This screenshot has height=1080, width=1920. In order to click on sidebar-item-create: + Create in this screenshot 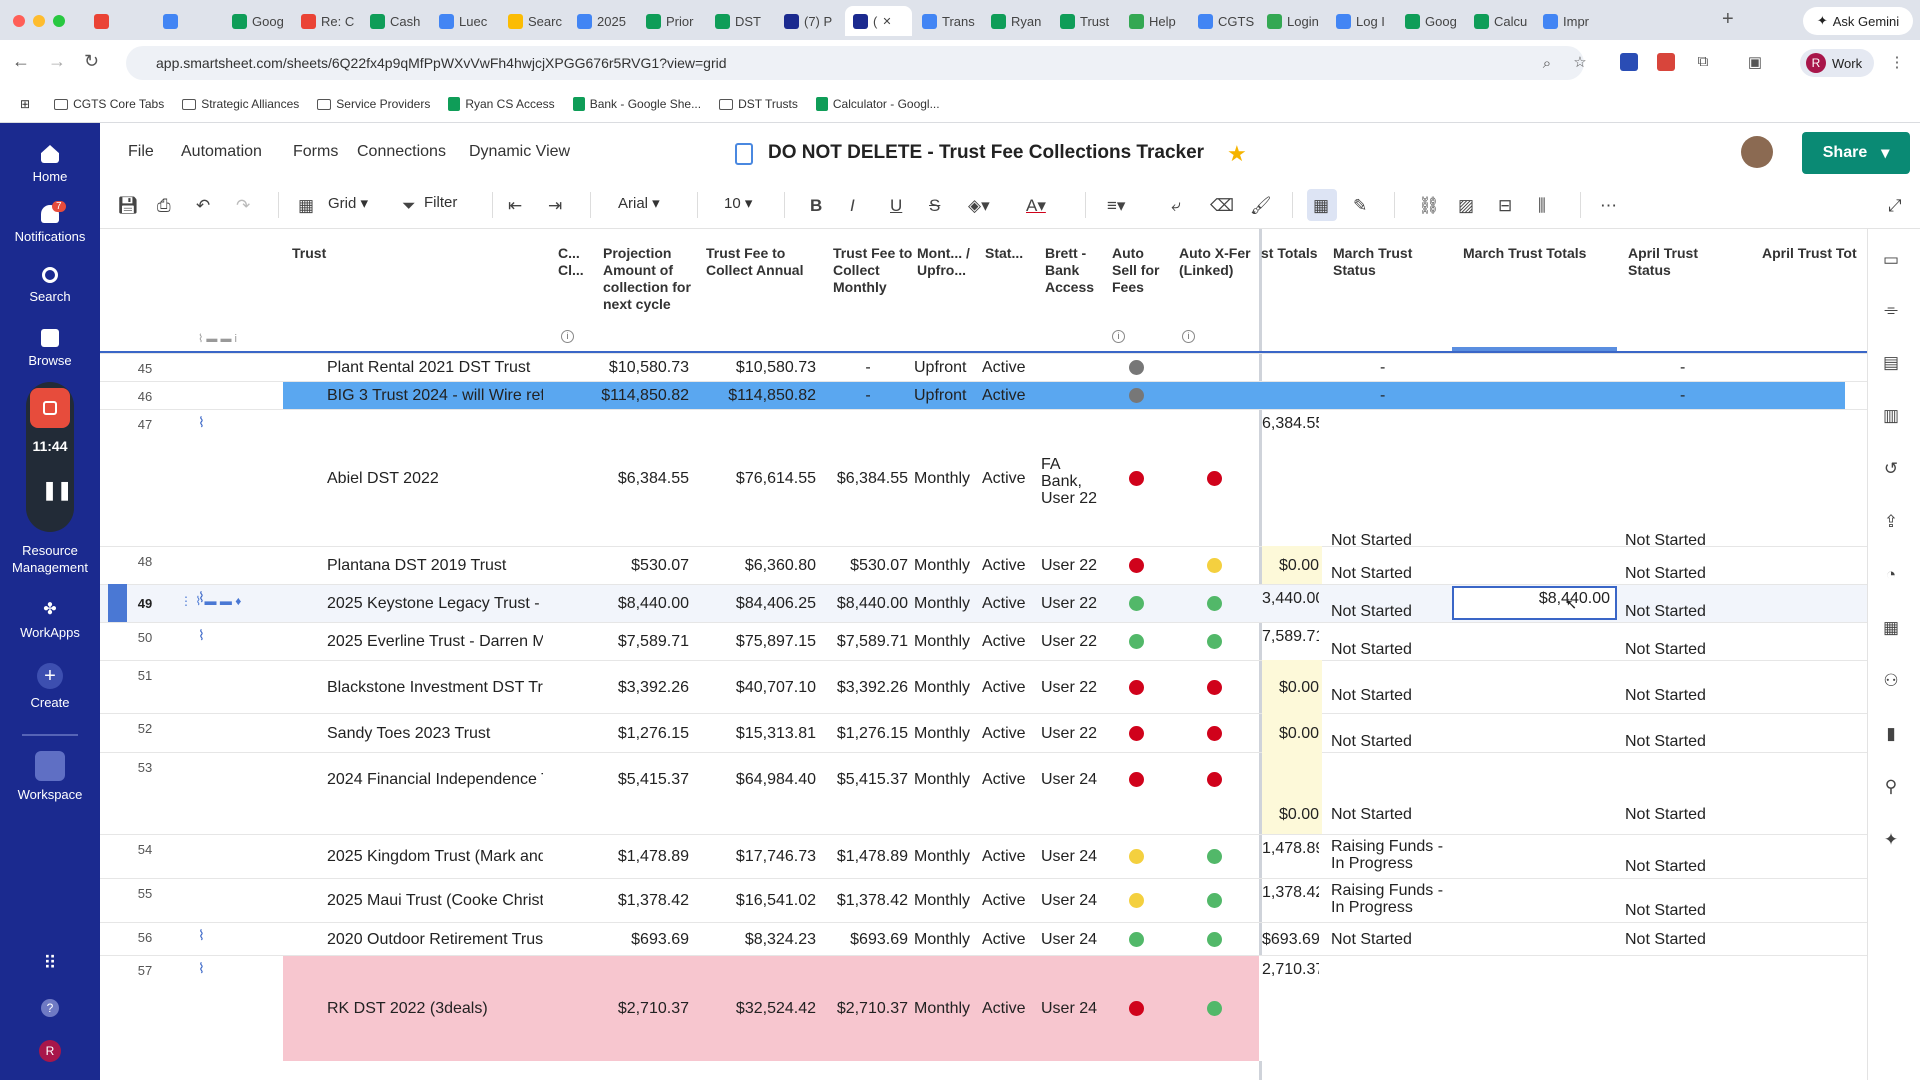, I will do `click(50, 686)`.